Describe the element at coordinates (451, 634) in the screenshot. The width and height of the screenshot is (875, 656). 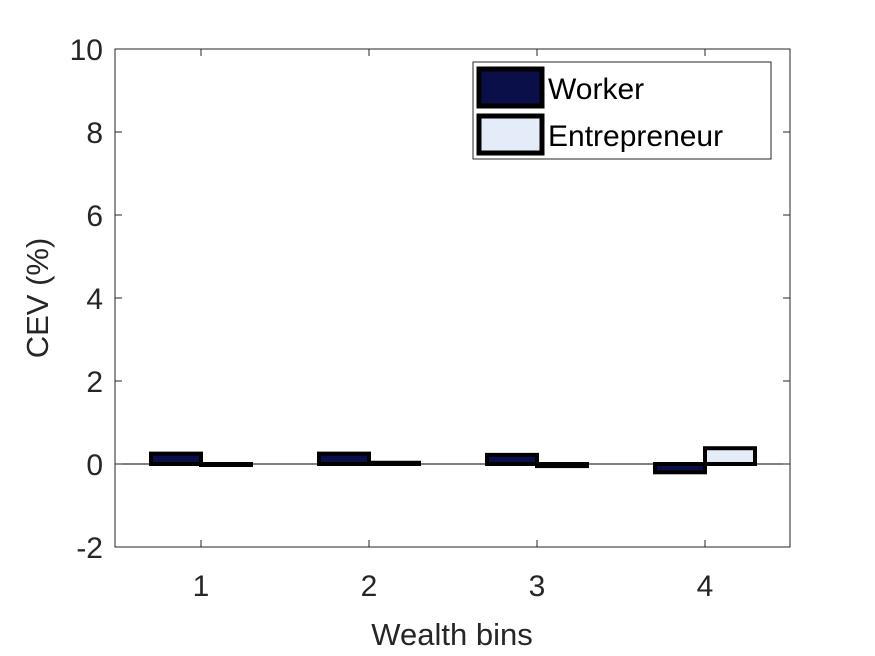
I see `x-axis-title: Wealth bins` at that location.